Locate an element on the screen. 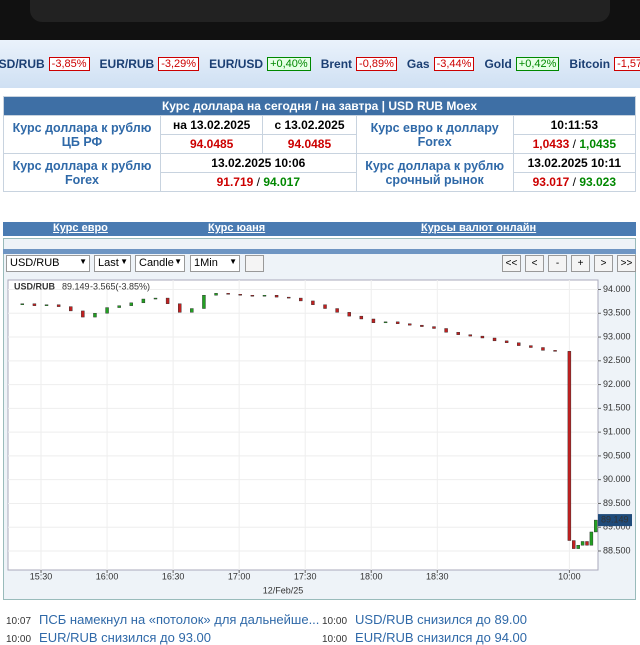 The image size is (640, 645). nav-button: - is located at coordinates (557, 263).